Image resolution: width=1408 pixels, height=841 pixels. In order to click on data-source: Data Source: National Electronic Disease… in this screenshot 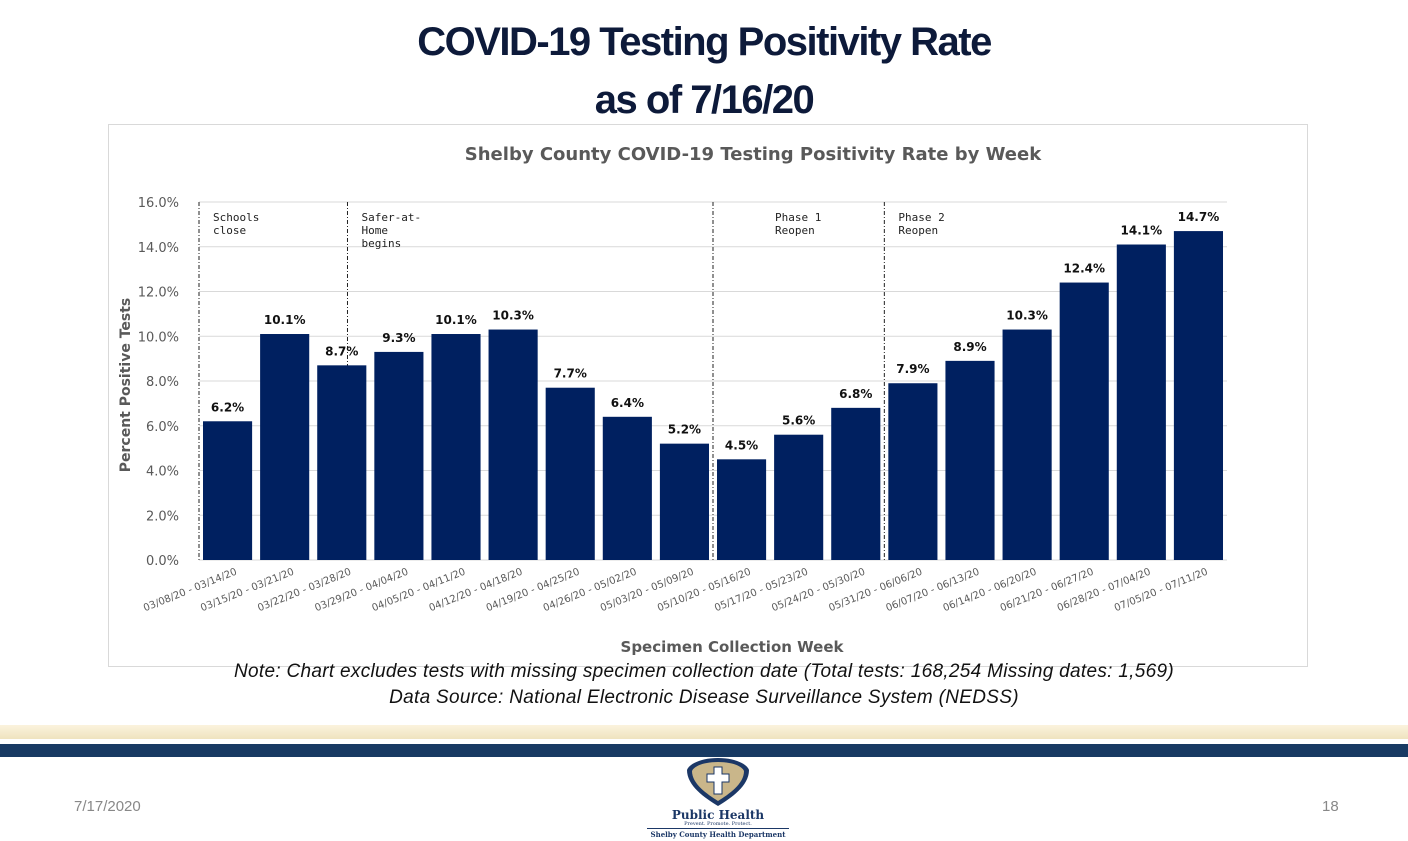, I will do `click(704, 697)`.